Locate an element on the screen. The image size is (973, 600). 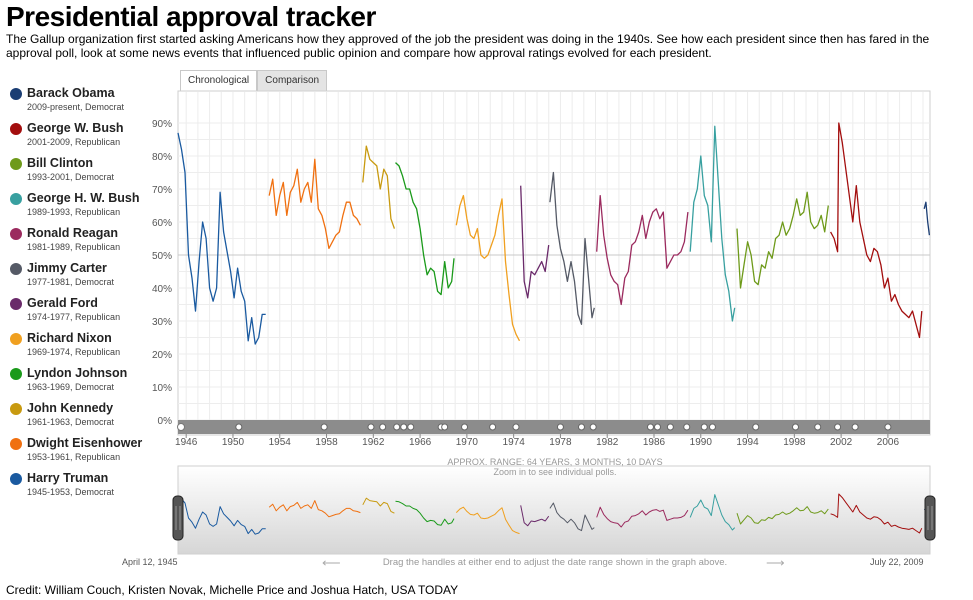
x-tick-label: 1950 is located at coordinates (233, 442).